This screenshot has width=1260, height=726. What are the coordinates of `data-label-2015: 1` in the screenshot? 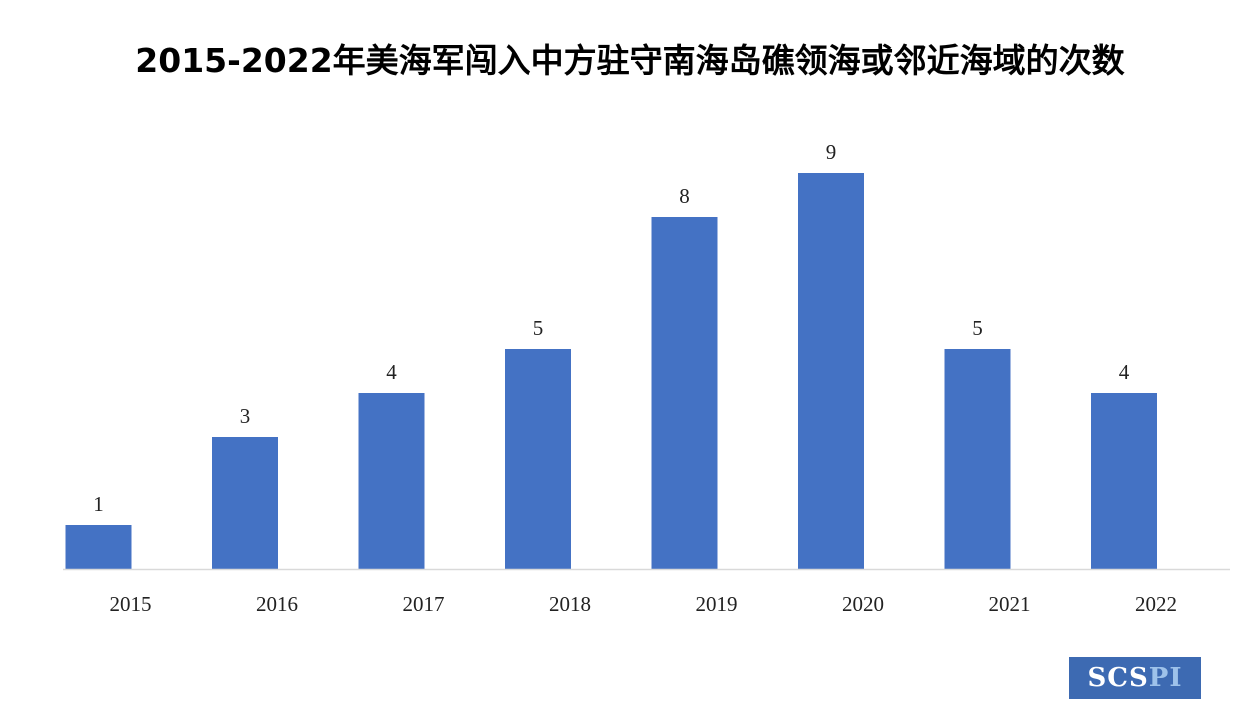 It's located at (98, 504).